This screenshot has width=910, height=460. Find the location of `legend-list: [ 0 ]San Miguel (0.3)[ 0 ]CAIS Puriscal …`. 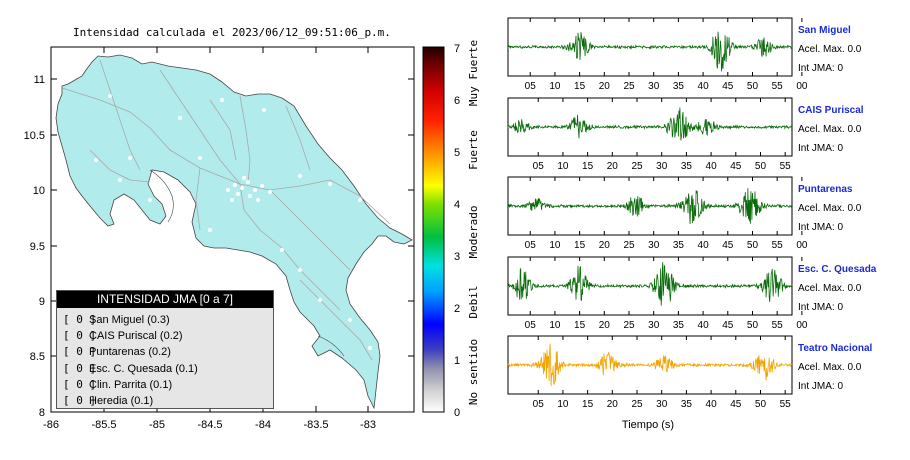

legend-list: [ 0 ]San Miguel (0.3)[ 0 ]CAIS Puriscal … is located at coordinates (165, 358).